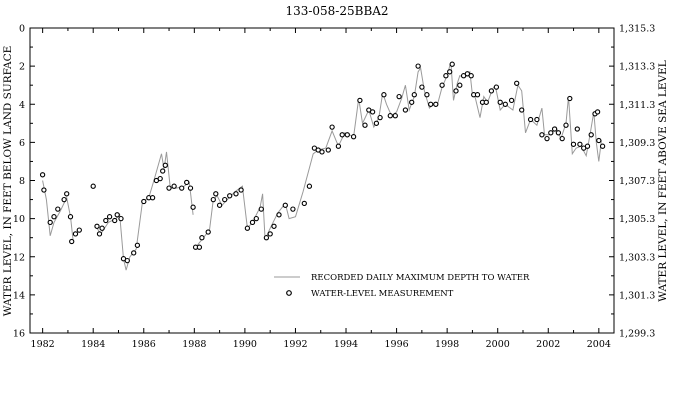 This screenshot has width=673, height=405. Describe the element at coordinates (22, 67) in the screenshot. I see `y-tick-label: 2` at that location.